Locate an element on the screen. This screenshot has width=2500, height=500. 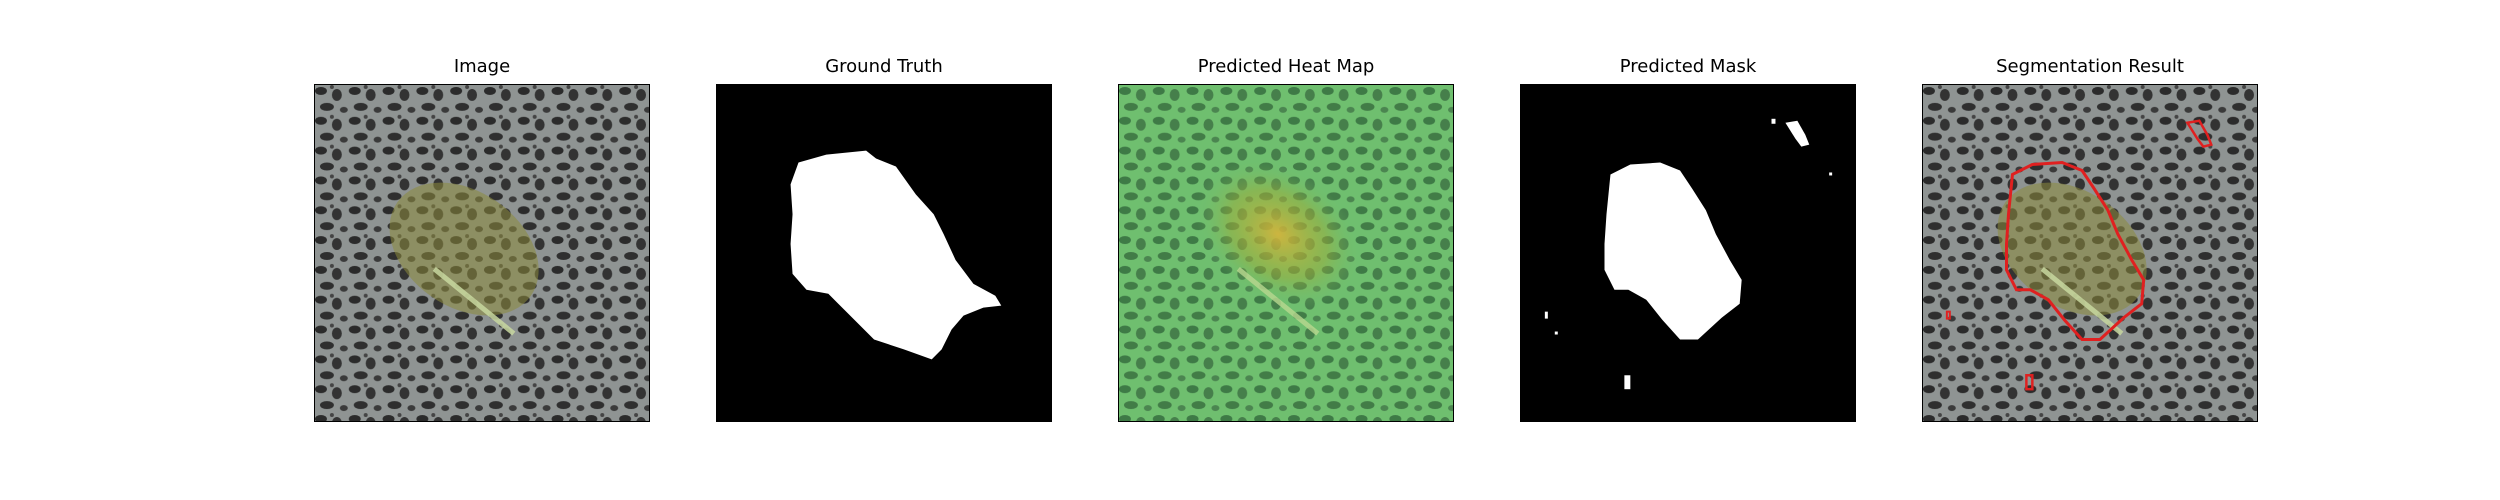
panel-title-ground-truth: Ground Truth is located at coordinates (884, 66).